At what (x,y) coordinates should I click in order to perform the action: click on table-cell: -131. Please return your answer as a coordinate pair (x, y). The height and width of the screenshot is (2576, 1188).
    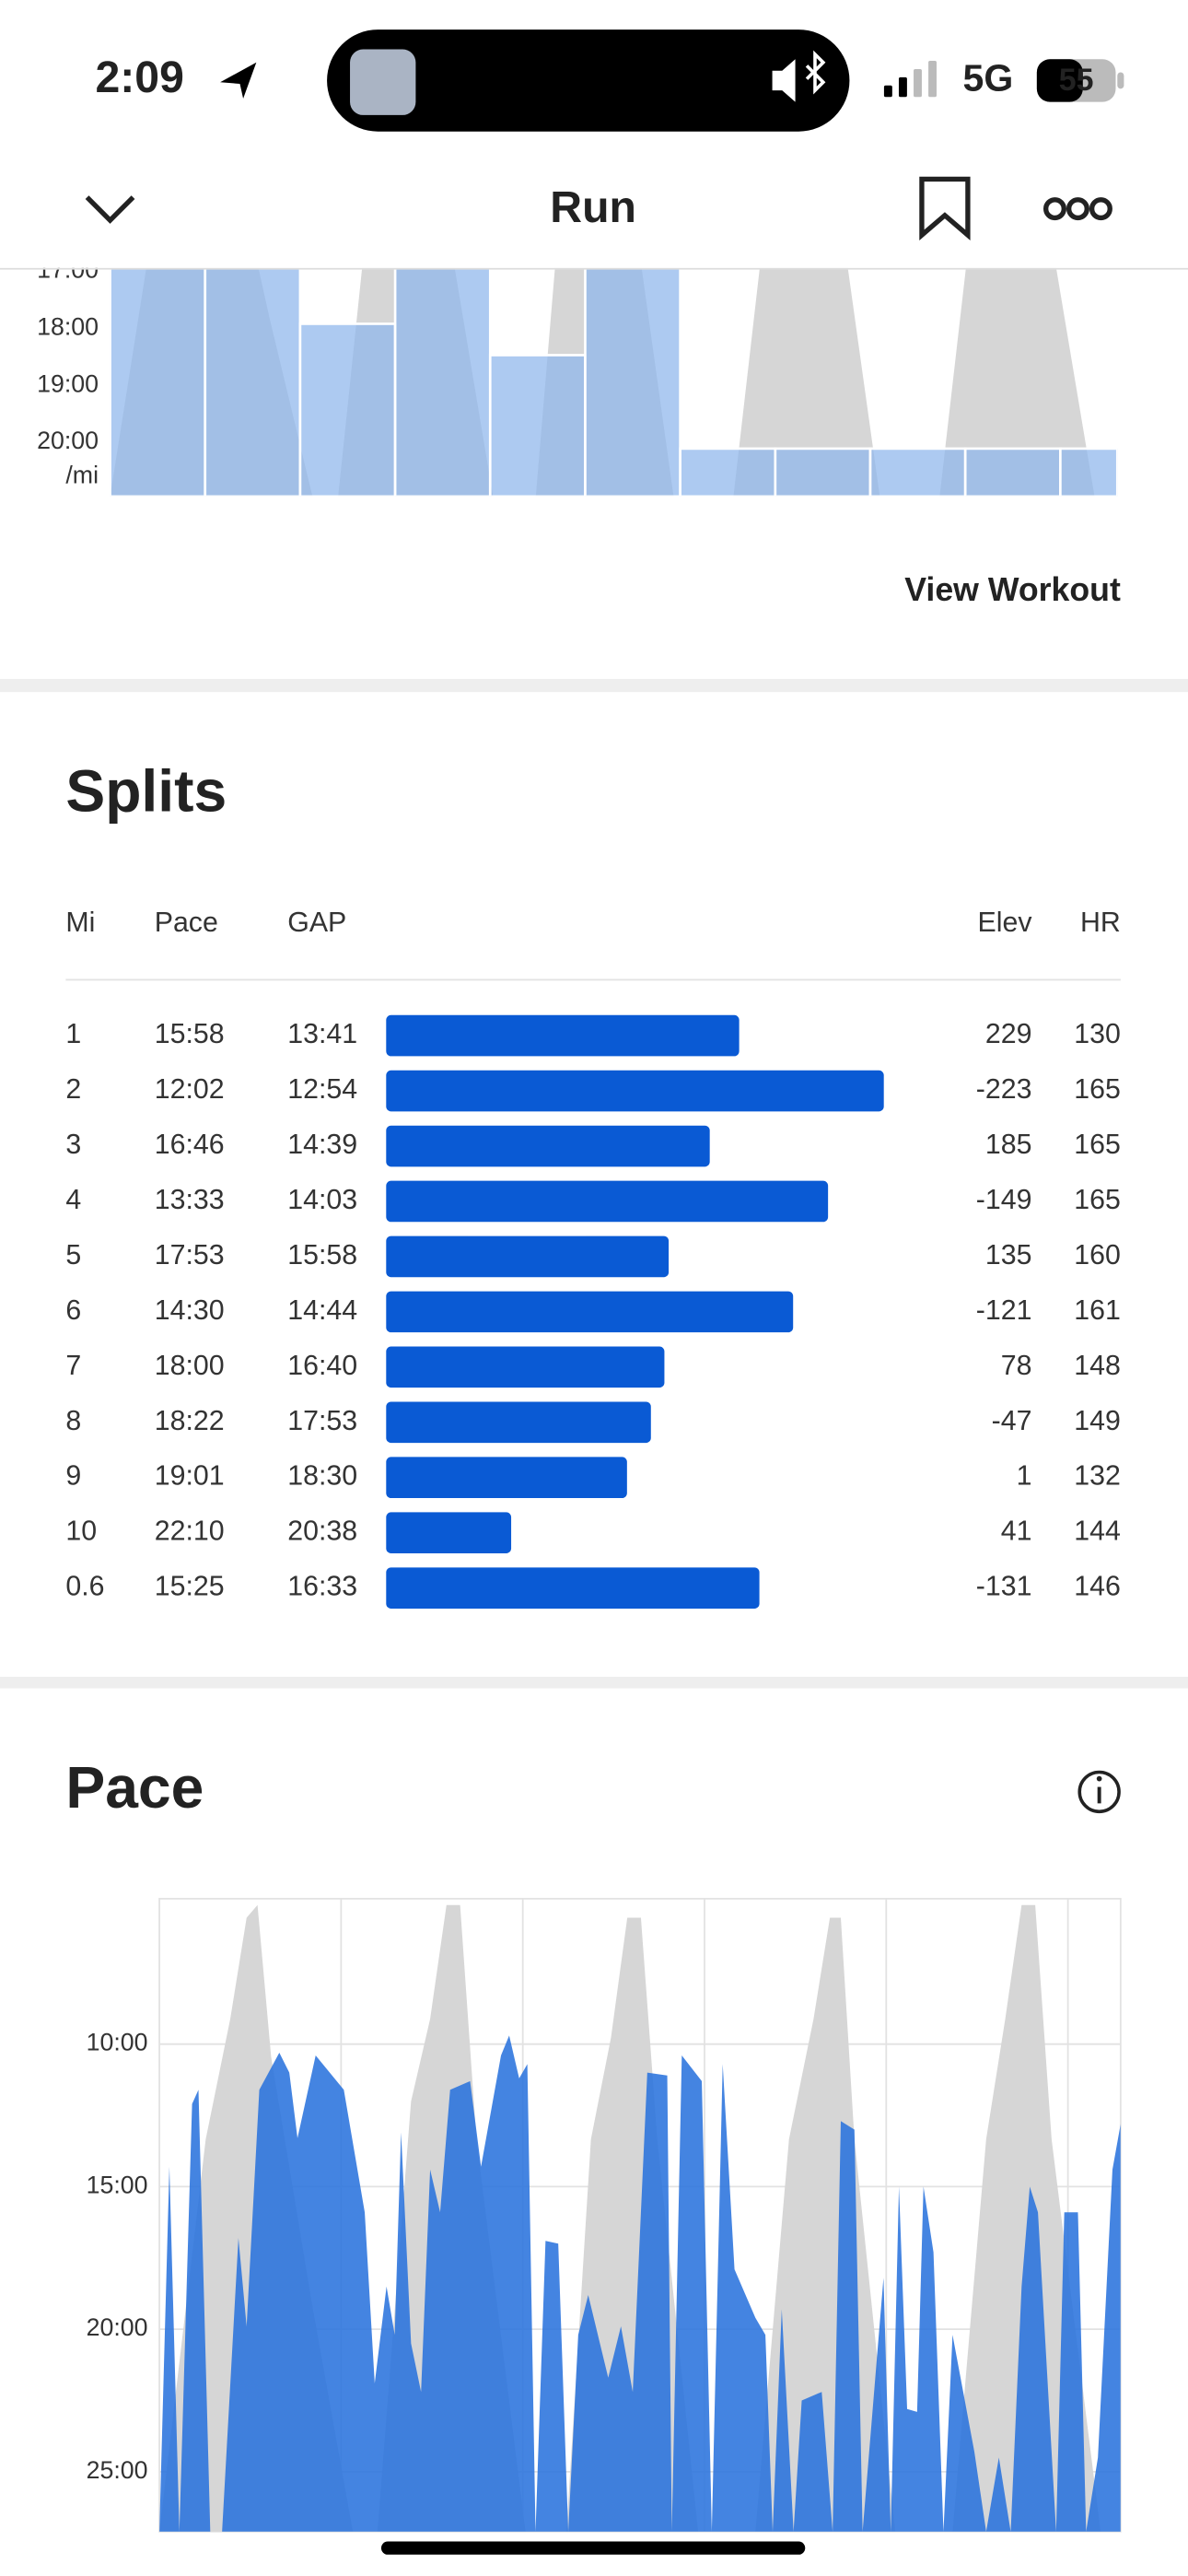
    Looking at the image, I should click on (1004, 1587).